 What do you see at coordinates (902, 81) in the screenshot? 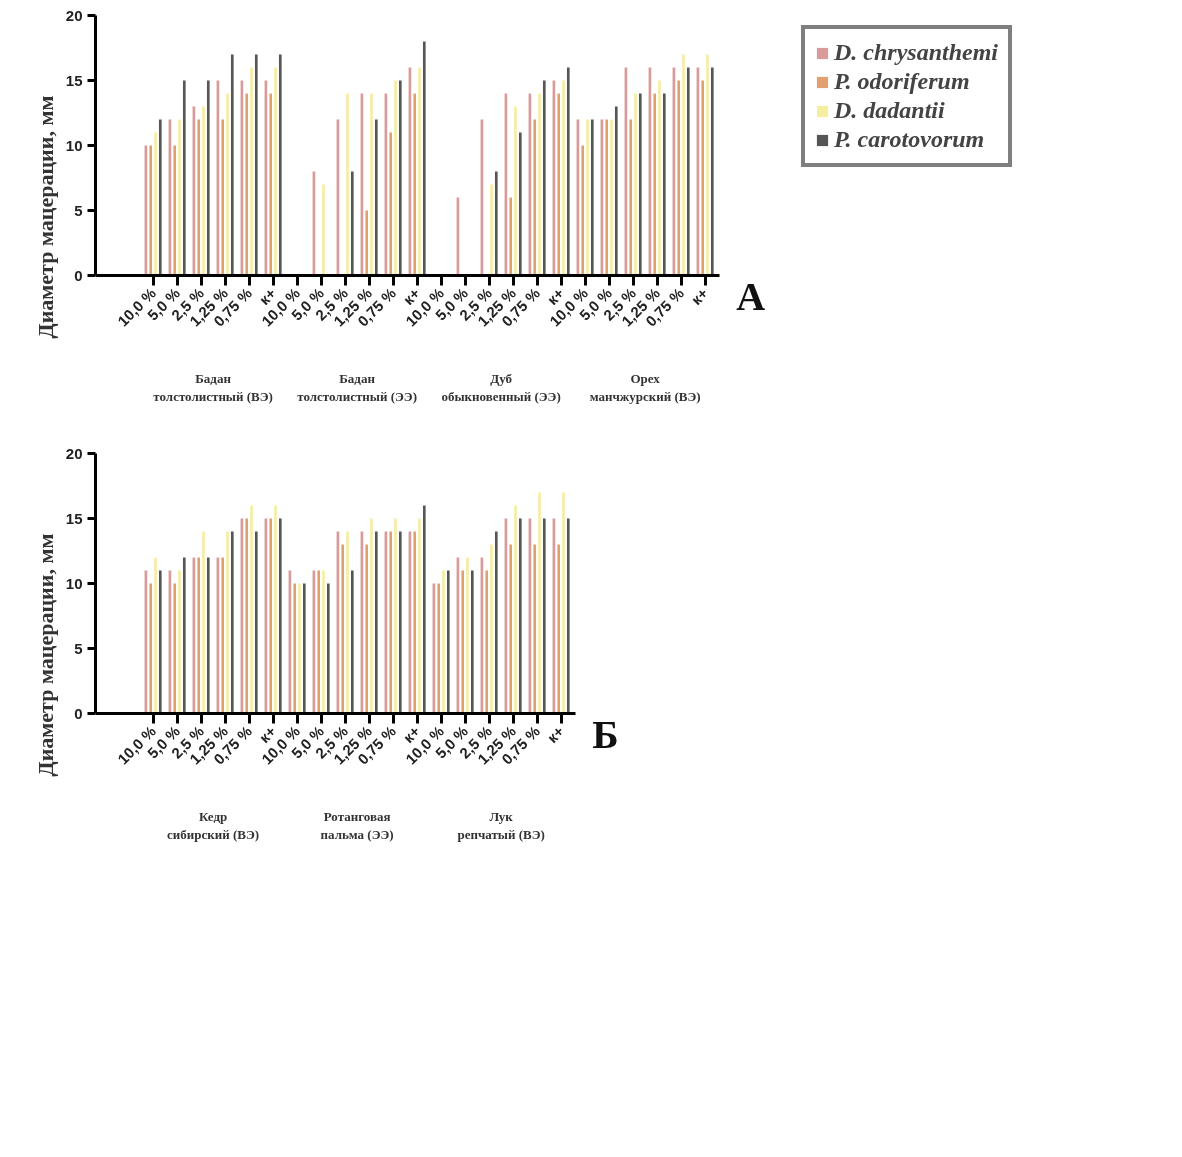
I see `legend-label: P. odoriferum` at bounding box center [902, 81].